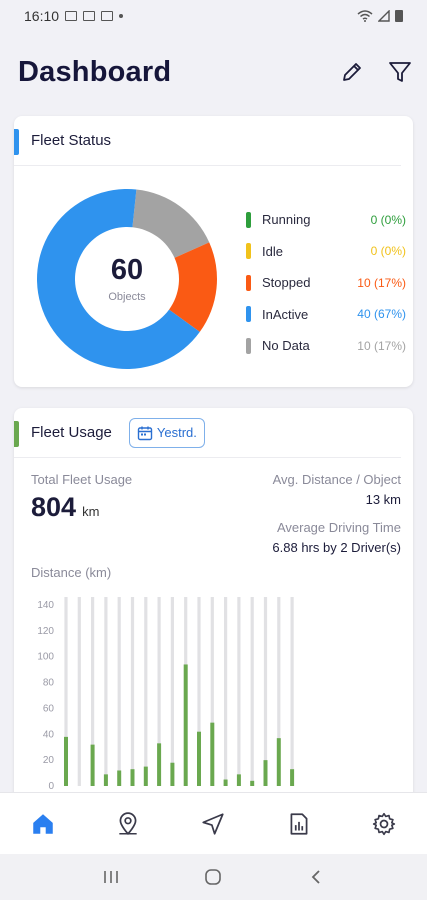 This screenshot has width=427, height=900. Describe the element at coordinates (207, 433) in the screenshot. I see `fleet-usage-header: Fleet Usage Yestrd.` at that location.